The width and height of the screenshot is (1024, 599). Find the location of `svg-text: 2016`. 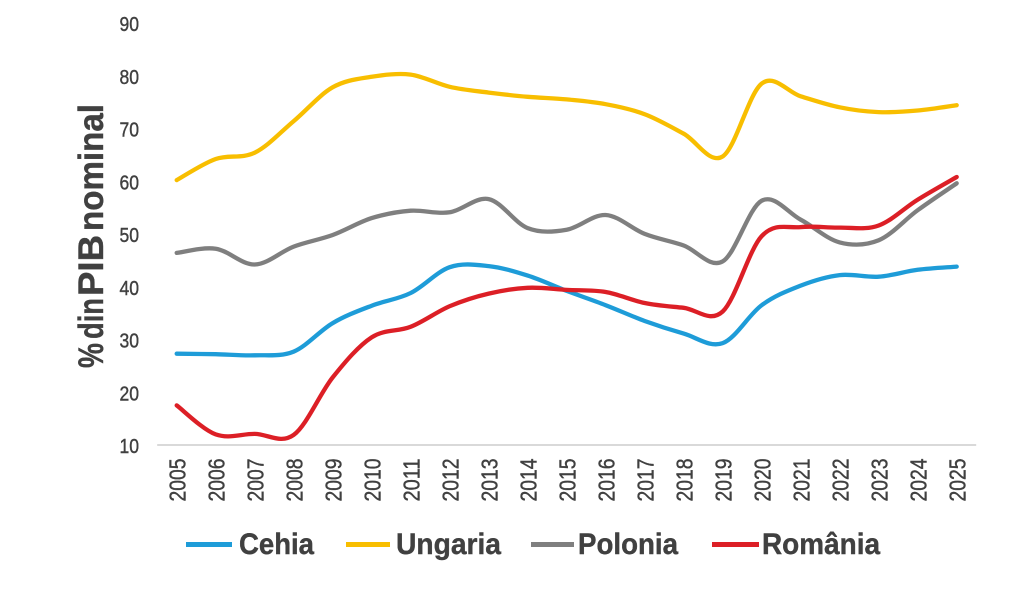

svg-text: 2016 is located at coordinates (607, 480).